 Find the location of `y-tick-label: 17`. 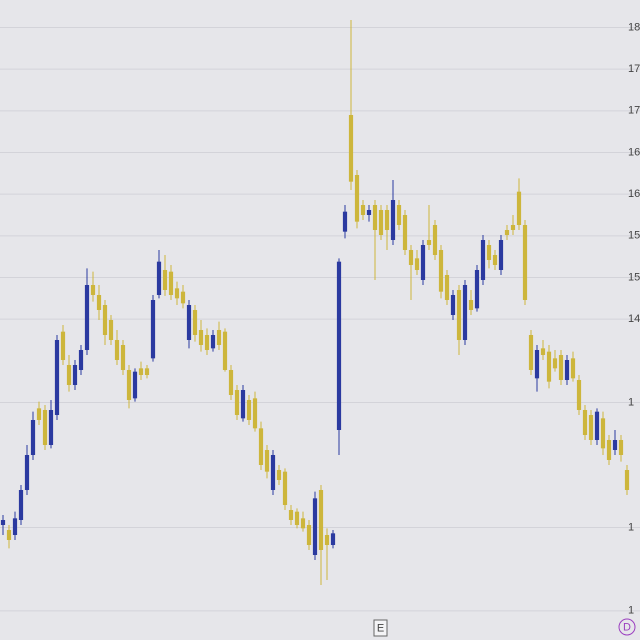

y-tick-label: 17 is located at coordinates (634, 111).